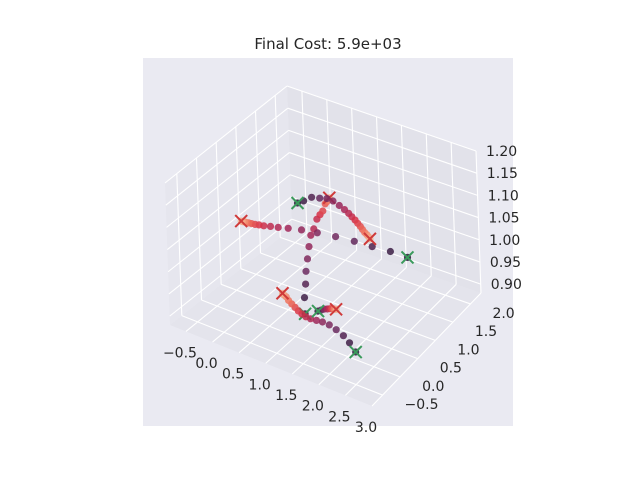 The width and height of the screenshot is (640, 480). Describe the element at coordinates (180, 353) in the screenshot. I see `x-tick-label: −0.5` at that location.